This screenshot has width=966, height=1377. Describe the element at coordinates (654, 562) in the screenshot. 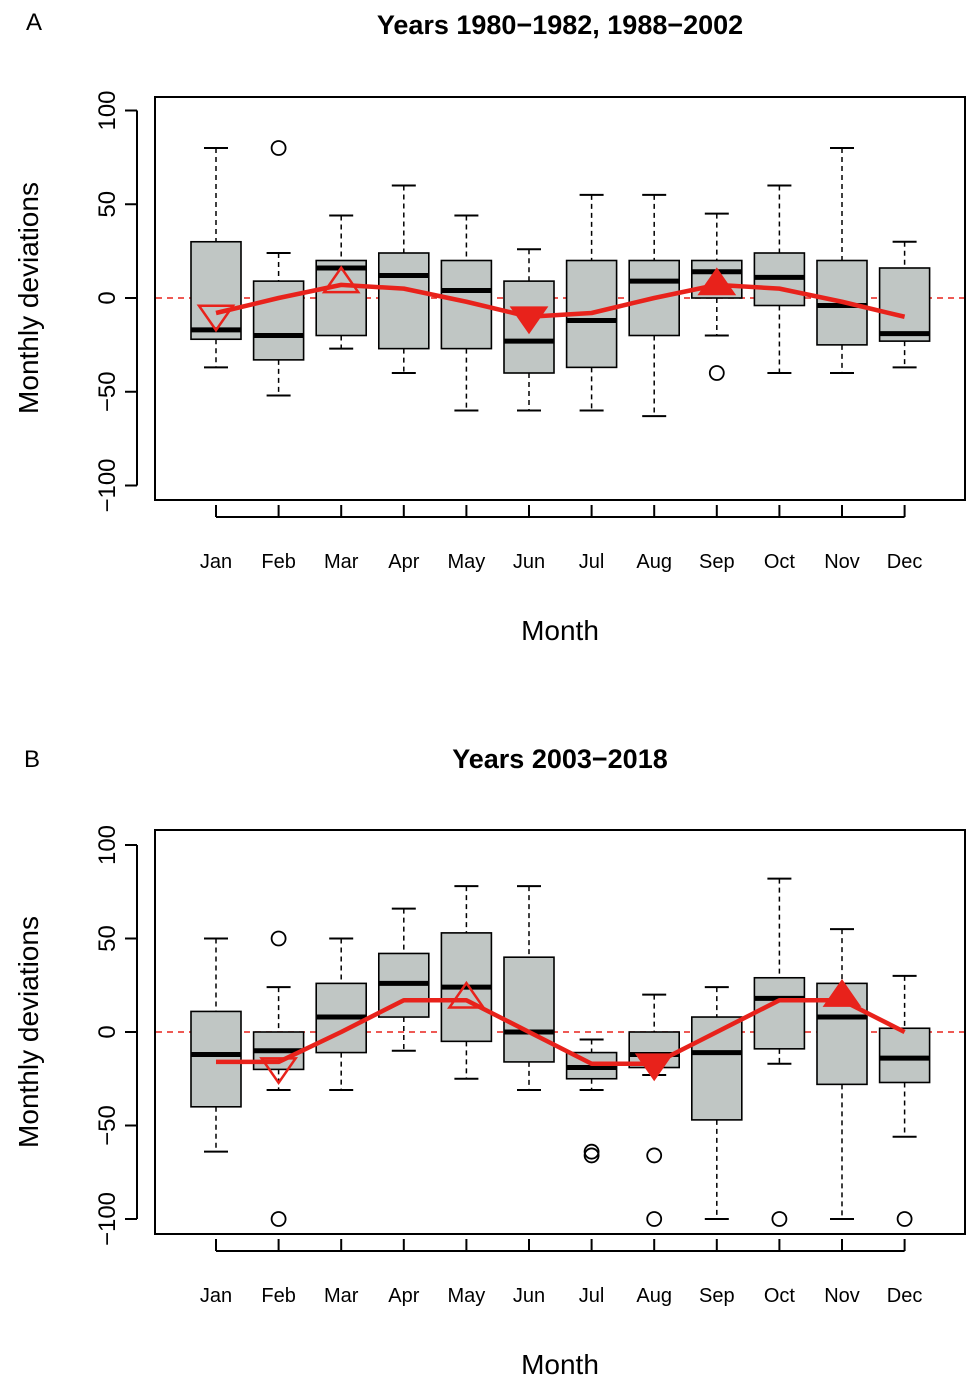

I see `panel-a-xtick-label: Aug` at that location.